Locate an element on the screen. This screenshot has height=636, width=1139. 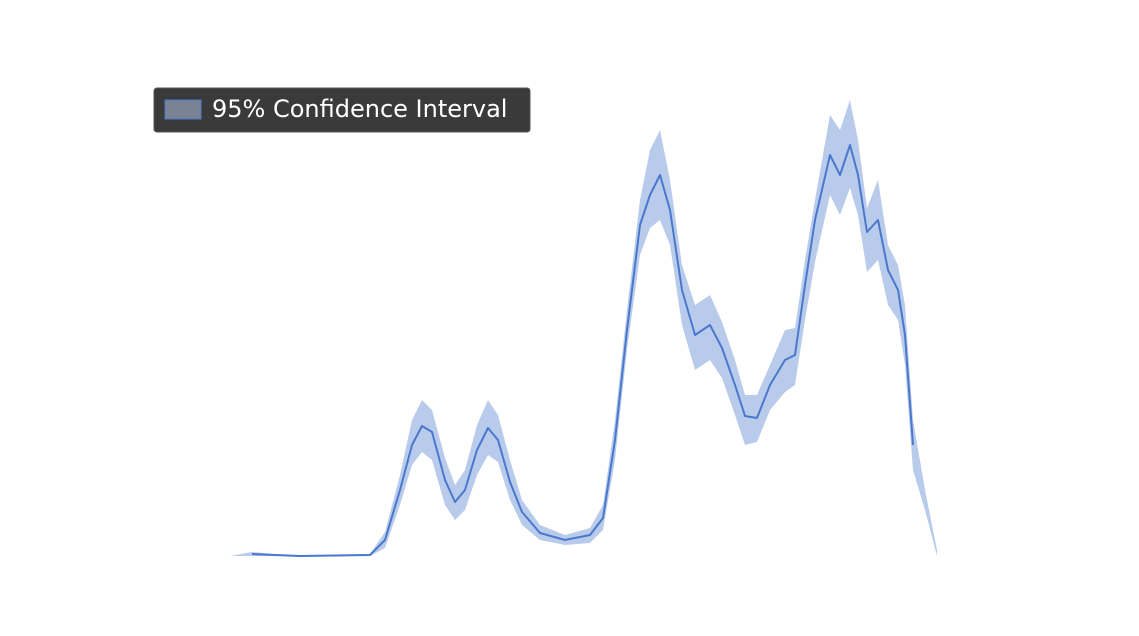
legend-label: 95% Confidence Interval is located at coordinates (359, 109).